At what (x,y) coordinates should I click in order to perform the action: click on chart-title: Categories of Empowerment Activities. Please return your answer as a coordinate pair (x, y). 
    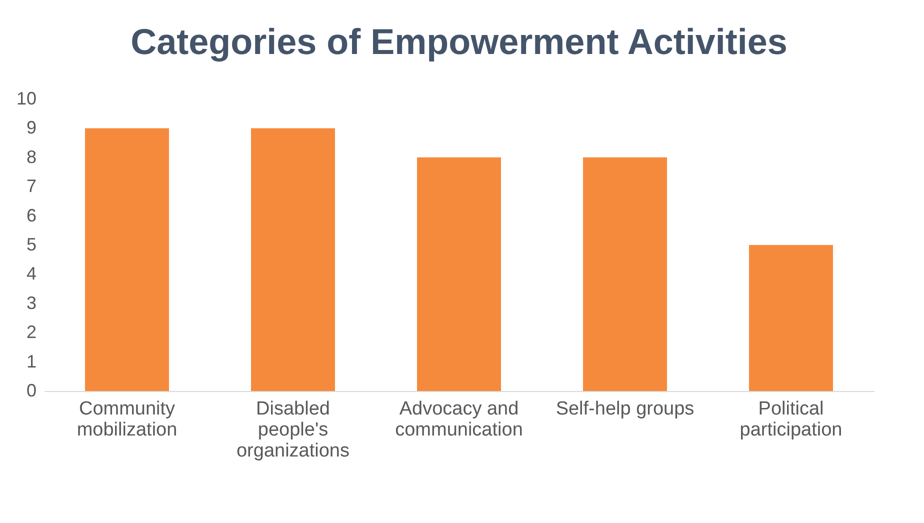
    Looking at the image, I should click on (459, 41).